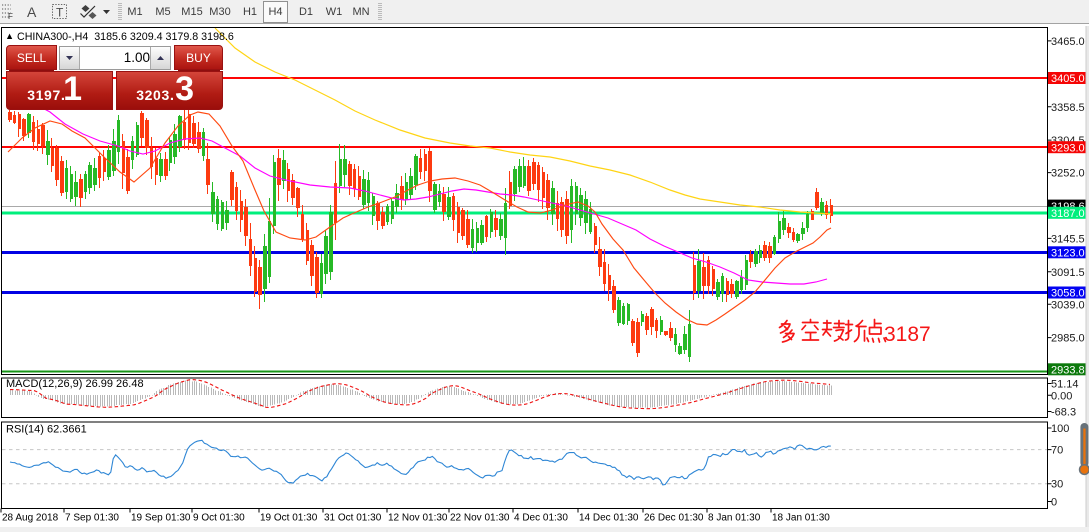 The image size is (1089, 532). I want to click on svg-text: 18 Jan 01:30, so click(801, 518).